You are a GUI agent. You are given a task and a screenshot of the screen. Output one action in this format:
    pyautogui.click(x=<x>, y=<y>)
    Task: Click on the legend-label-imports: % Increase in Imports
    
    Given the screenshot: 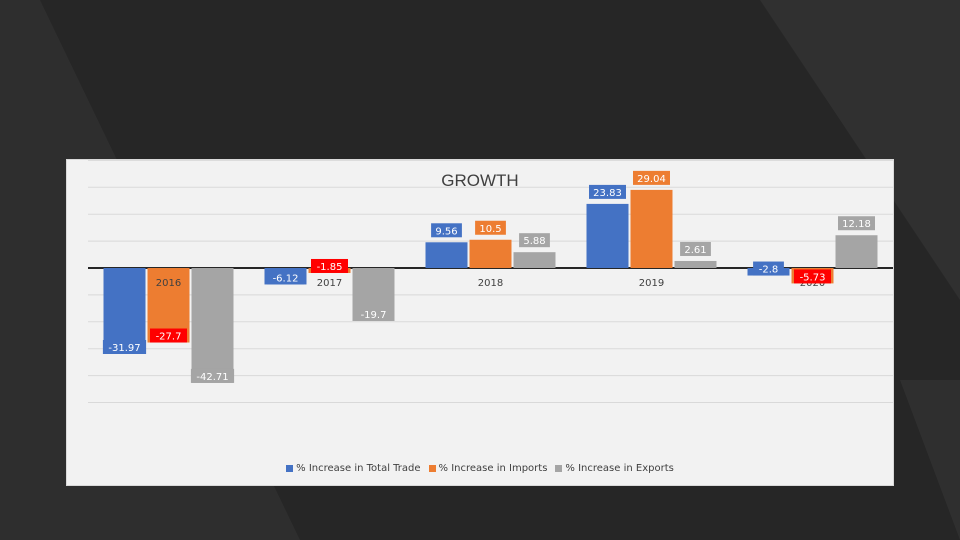 What is the action you would take?
    pyautogui.click(x=493, y=468)
    